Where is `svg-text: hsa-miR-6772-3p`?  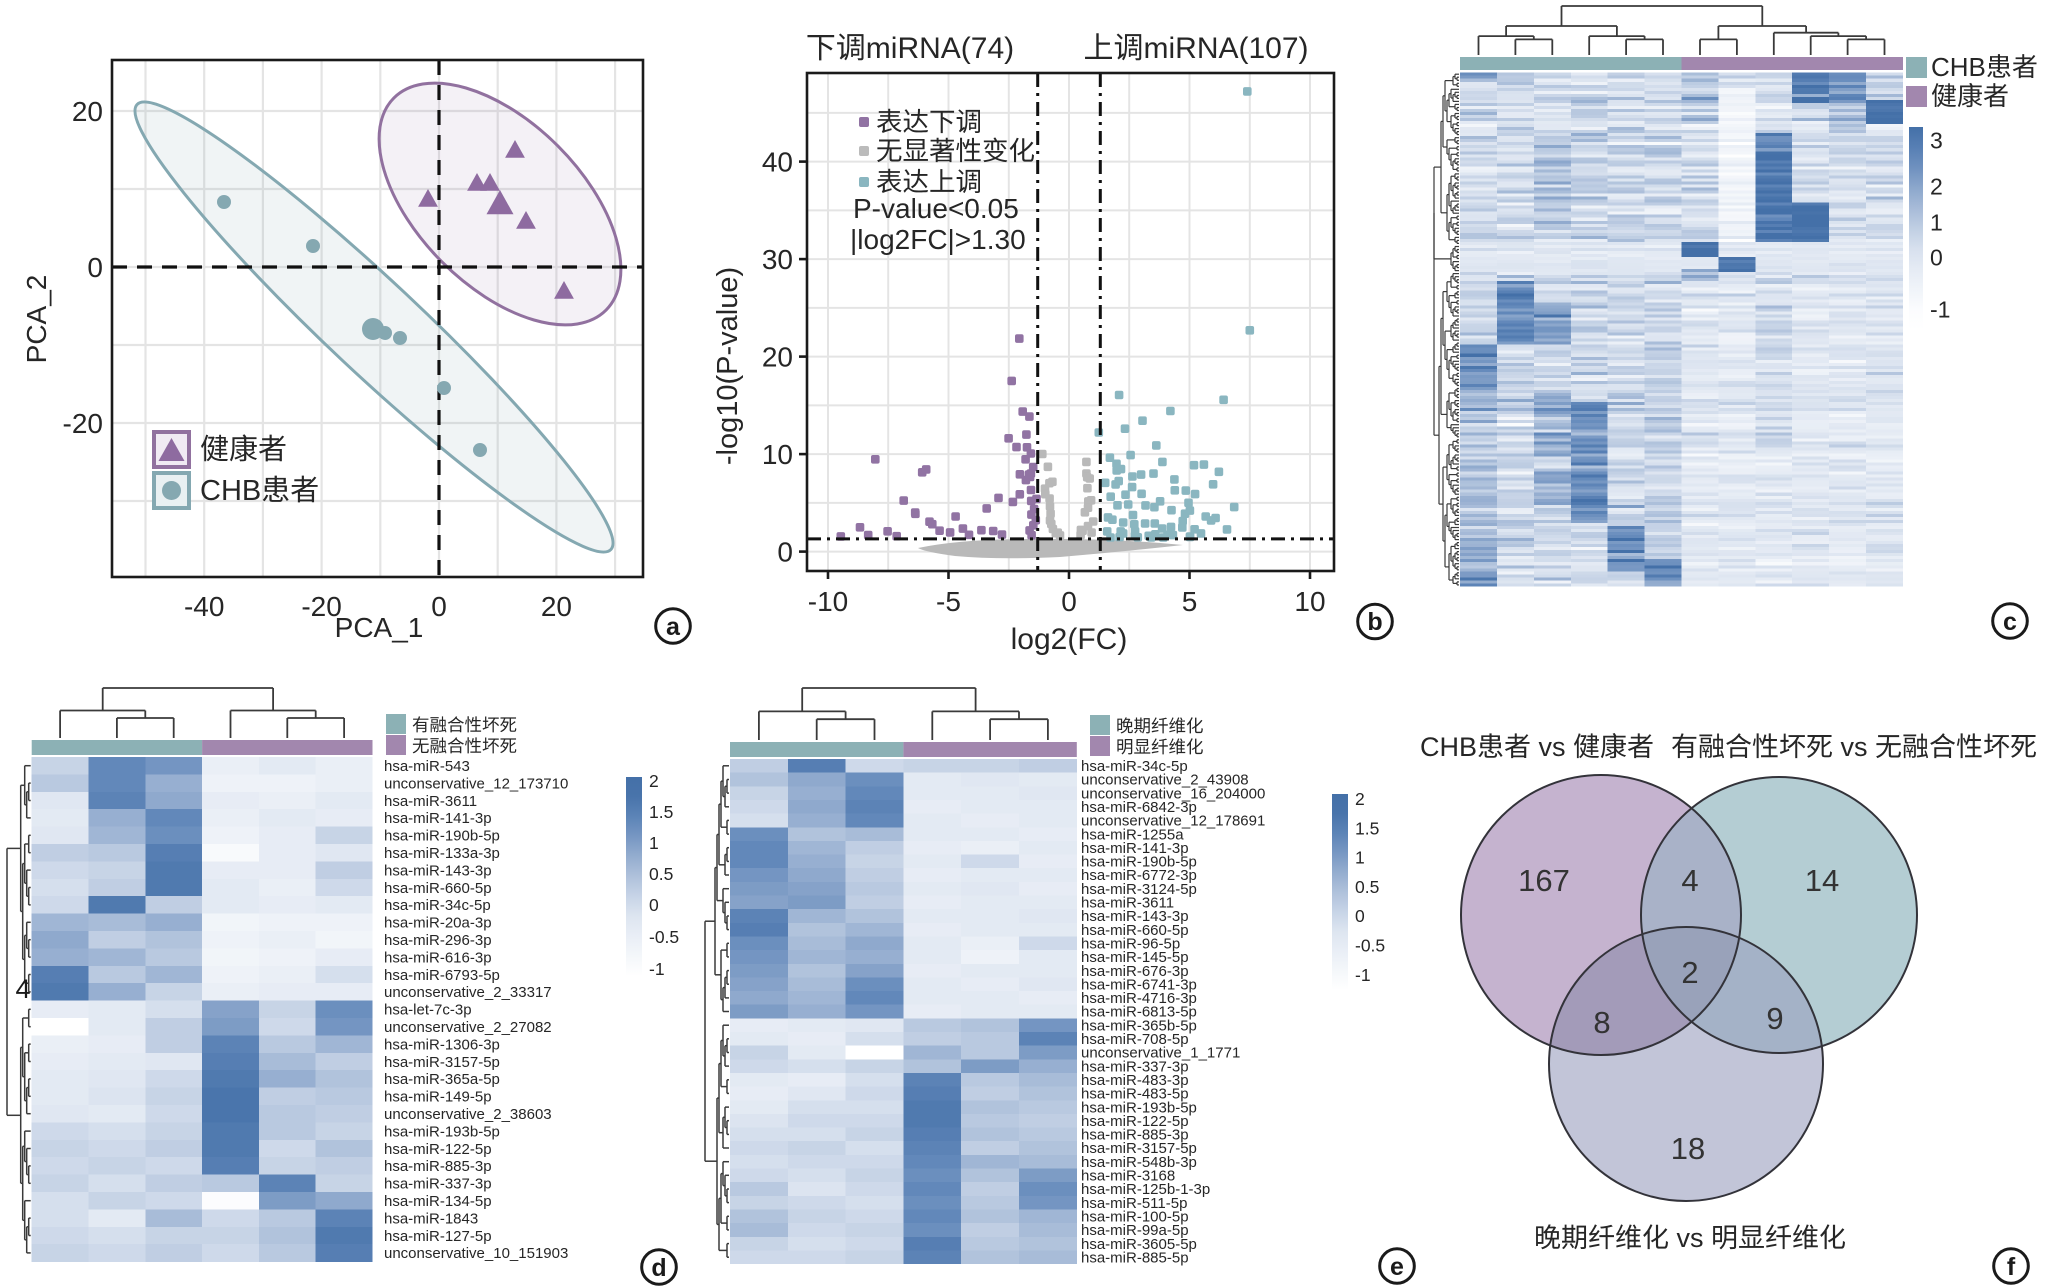 svg-text: hsa-miR-6772-3p is located at coordinates (1139, 875).